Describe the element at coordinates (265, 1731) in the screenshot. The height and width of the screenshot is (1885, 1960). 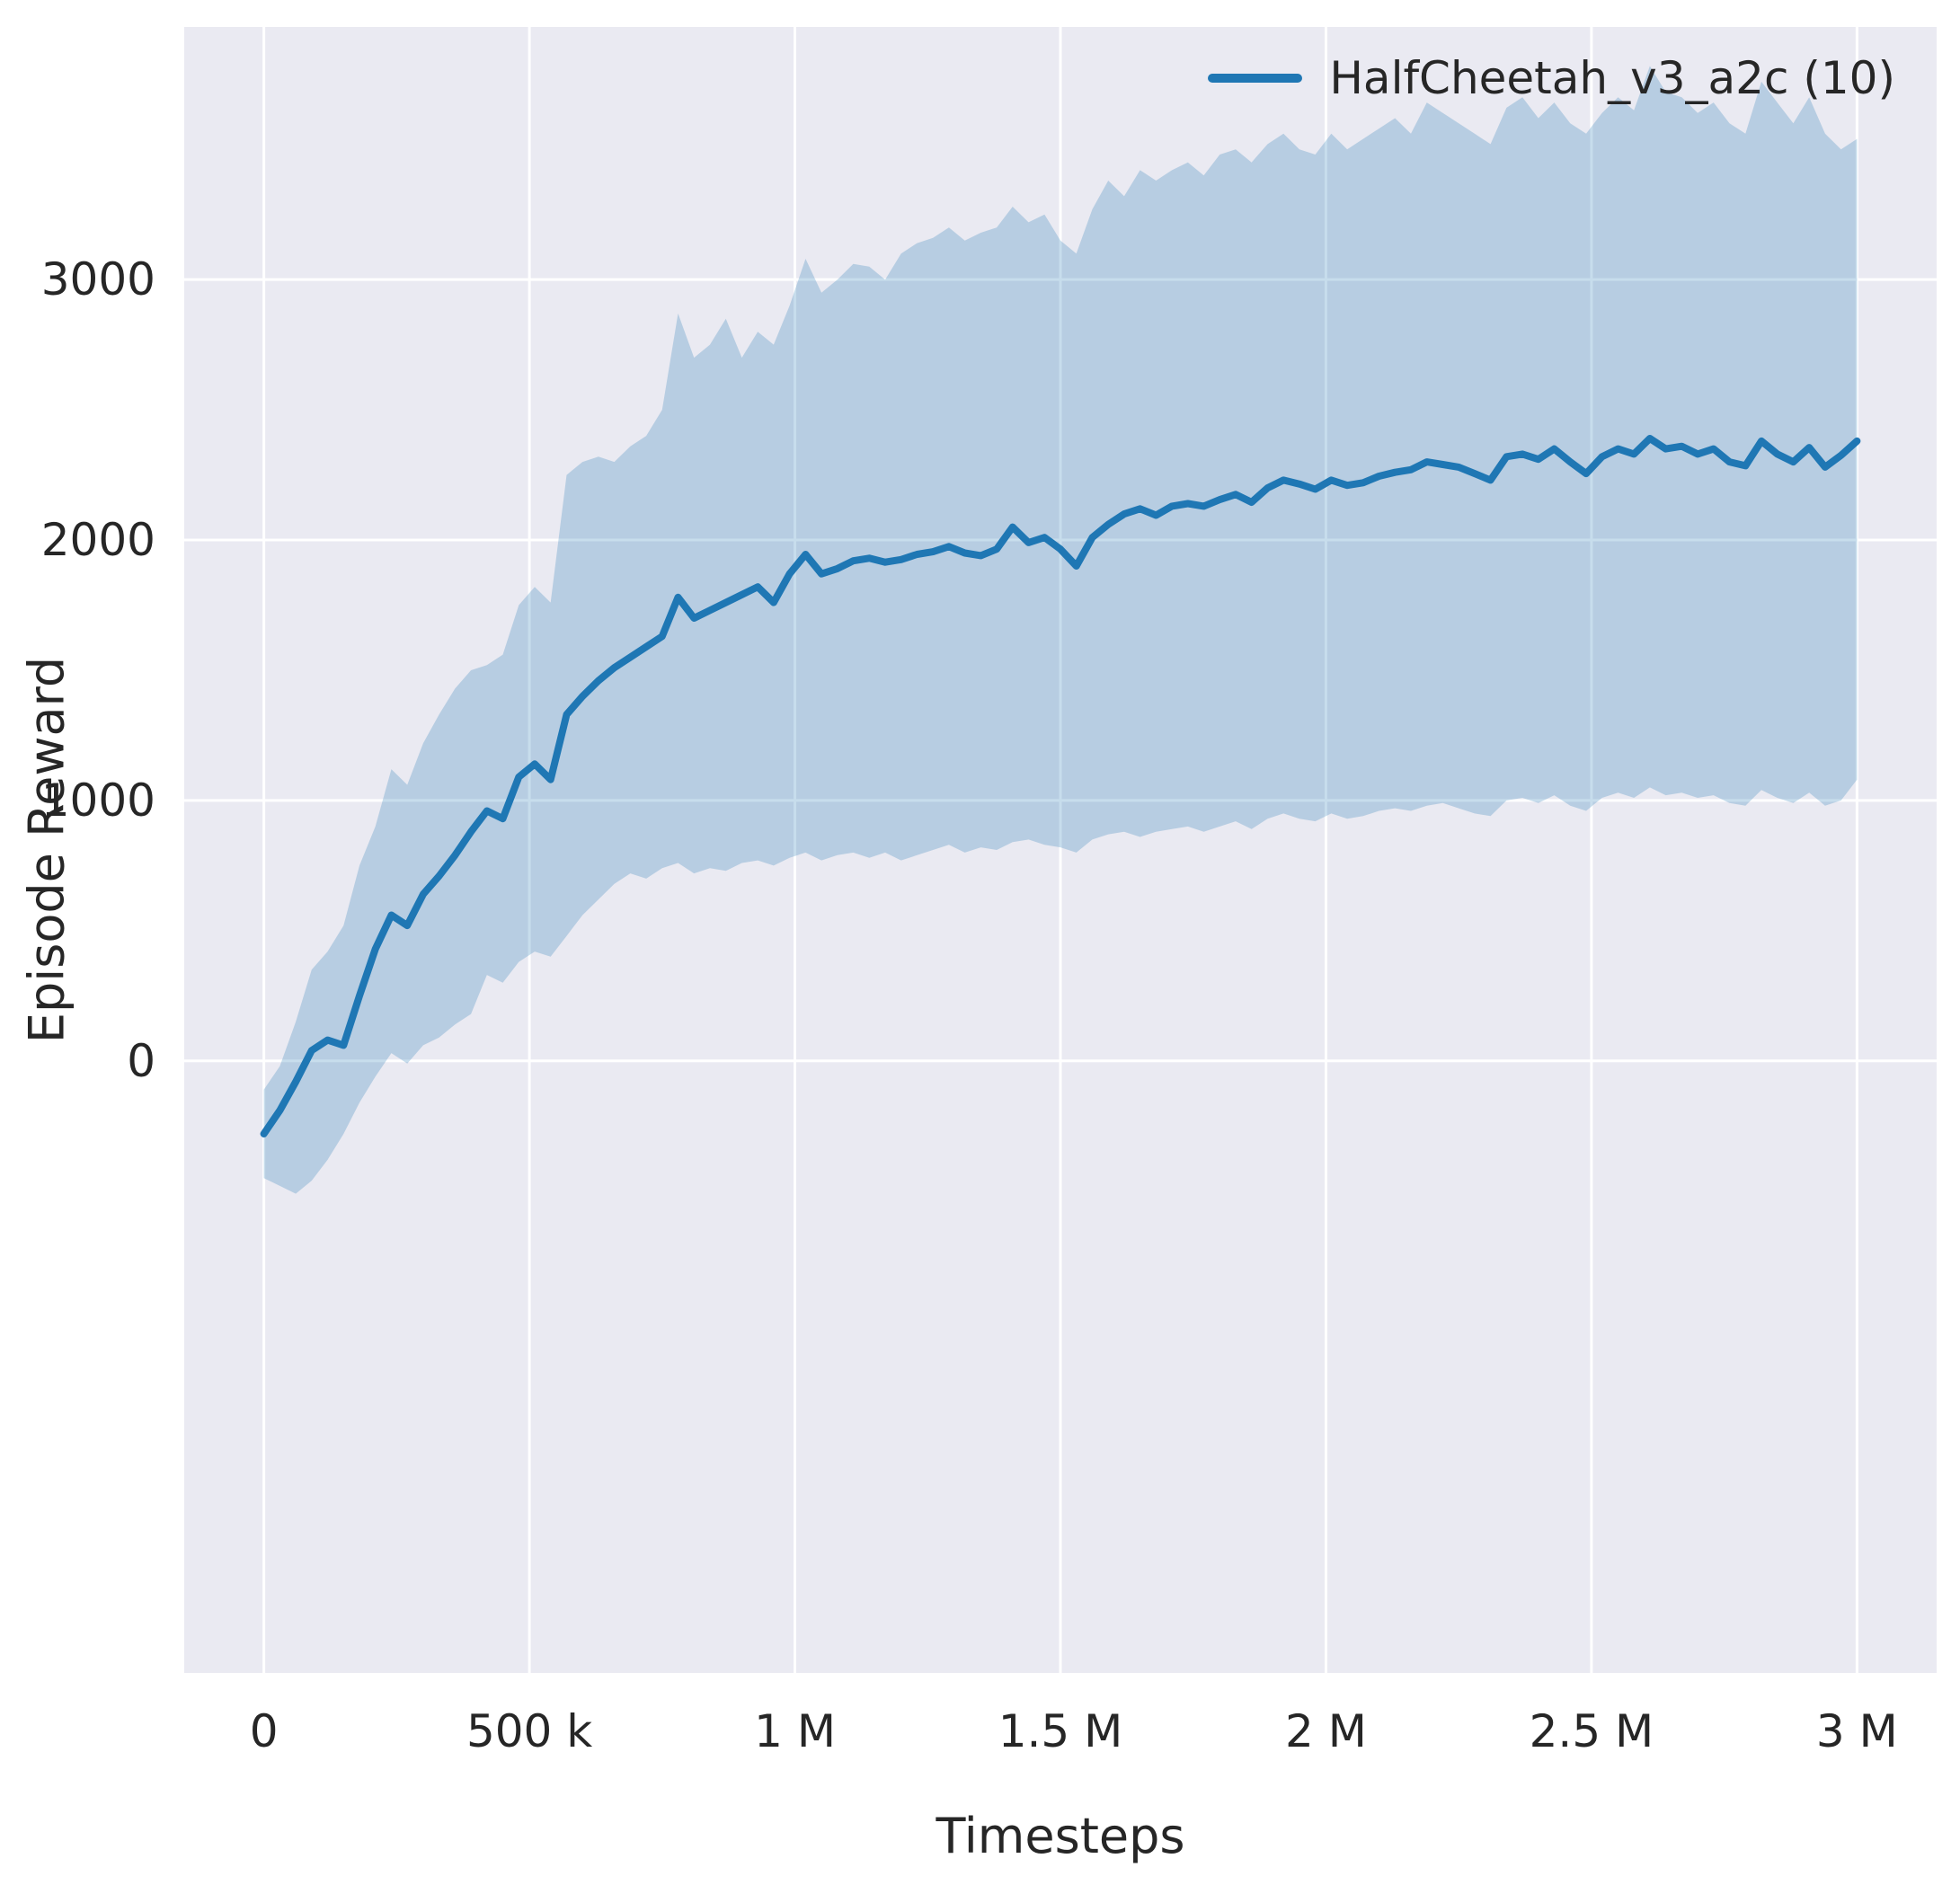
I see `x-tick-label-0: 0` at that location.